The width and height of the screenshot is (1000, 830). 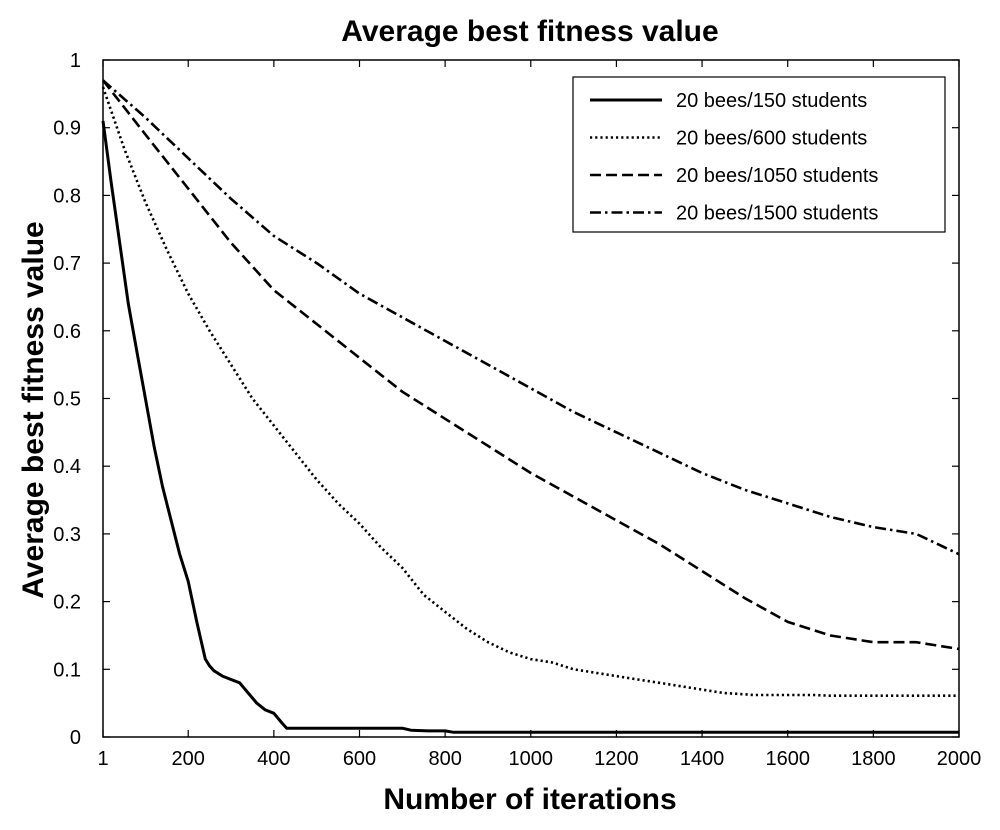 What do you see at coordinates (67, 535) in the screenshot?
I see `y-tick-label: 0.3` at bounding box center [67, 535].